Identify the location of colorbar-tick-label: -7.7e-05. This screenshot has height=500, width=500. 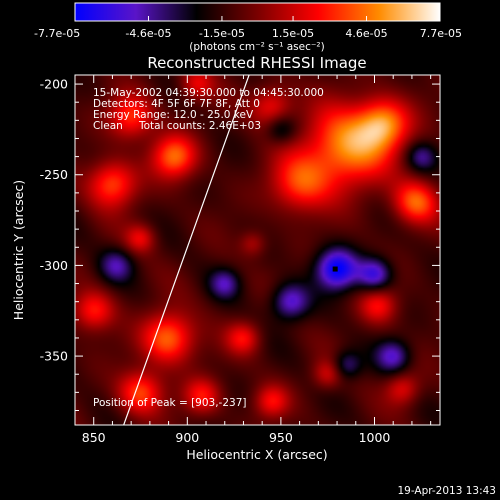
(57, 33).